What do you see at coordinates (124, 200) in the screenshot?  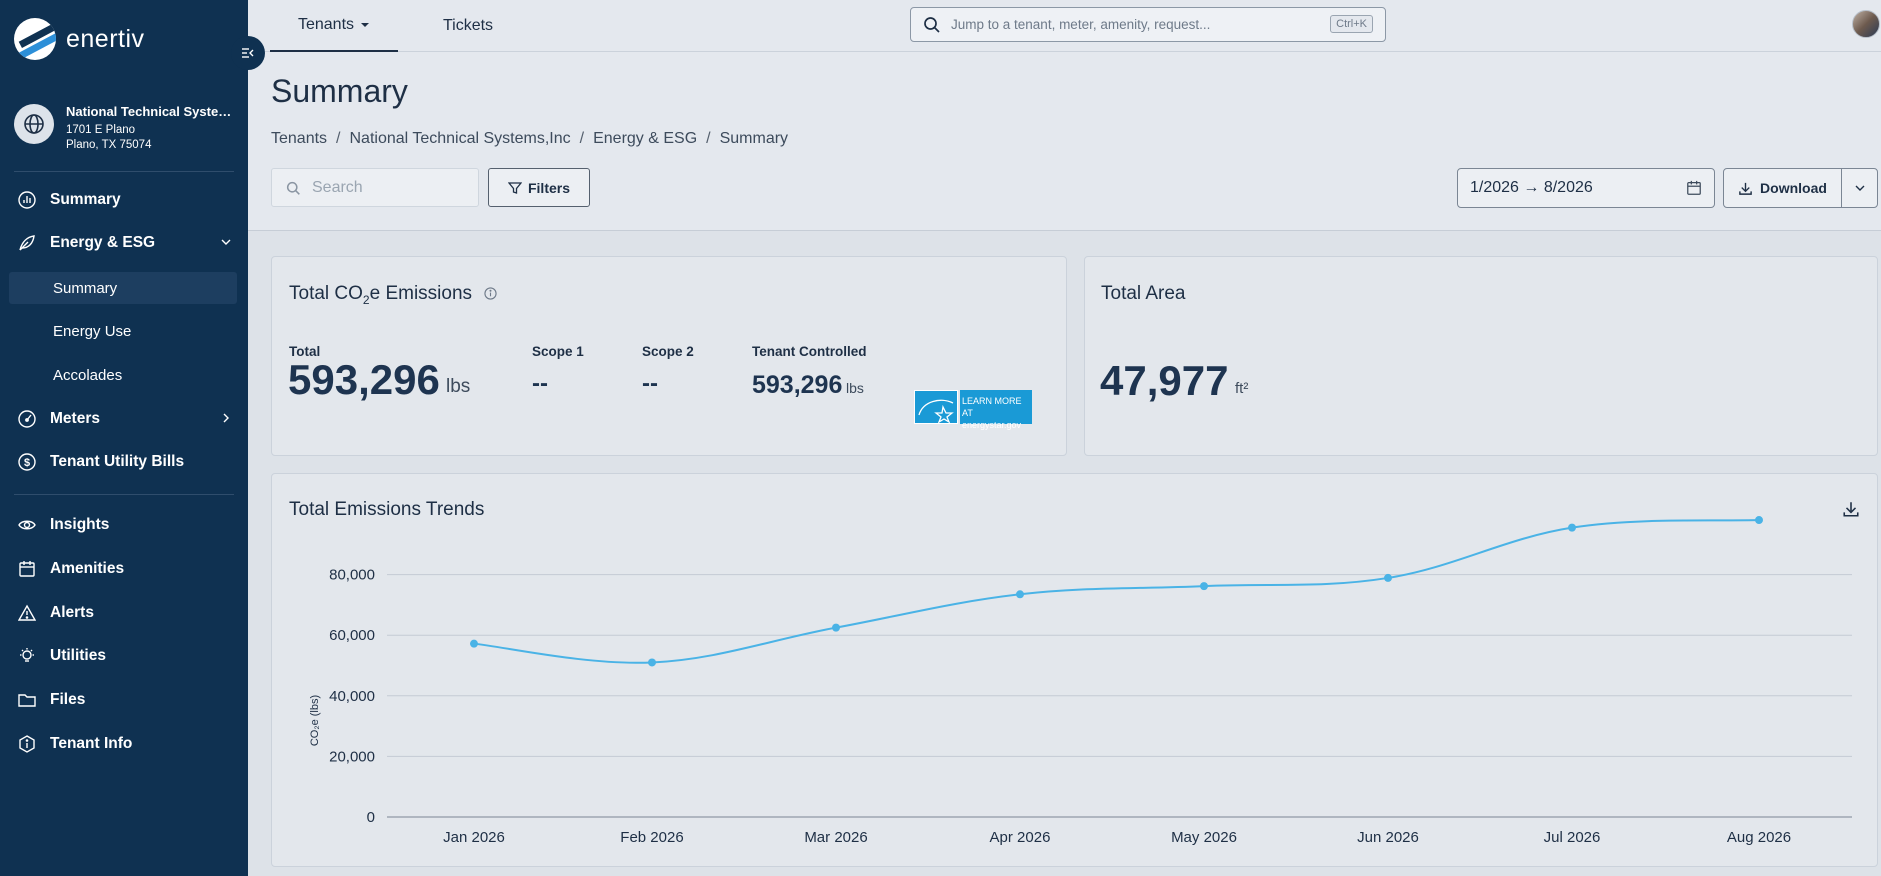 I see `sidebar-item-summary: Summary` at bounding box center [124, 200].